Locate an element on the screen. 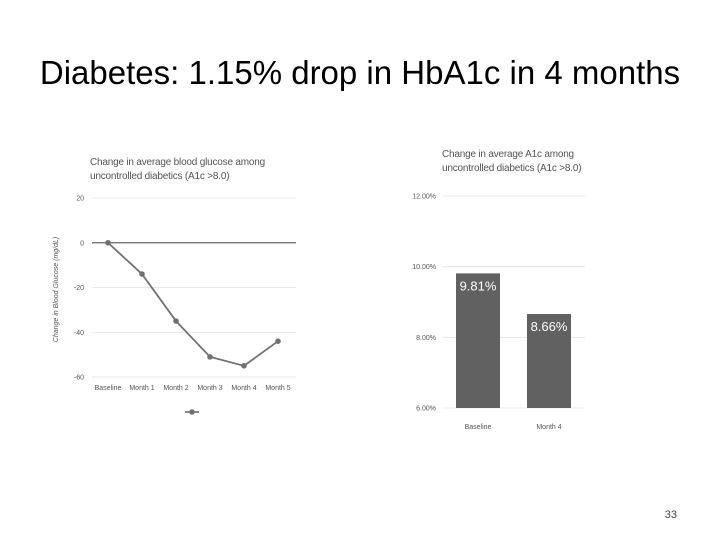  data-label: 9.81% is located at coordinates (478, 285).